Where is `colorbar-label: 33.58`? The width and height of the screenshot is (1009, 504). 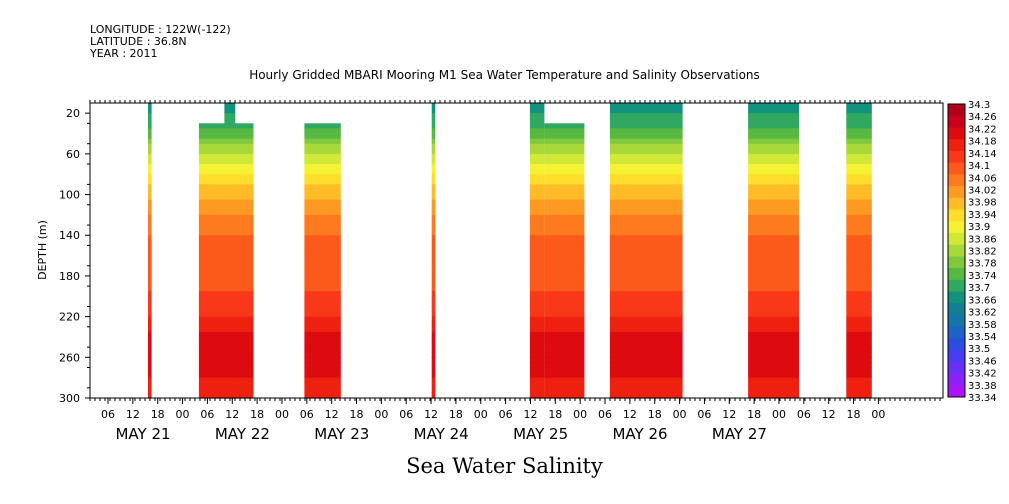
colorbar-label: 33.58 is located at coordinates (982, 325).